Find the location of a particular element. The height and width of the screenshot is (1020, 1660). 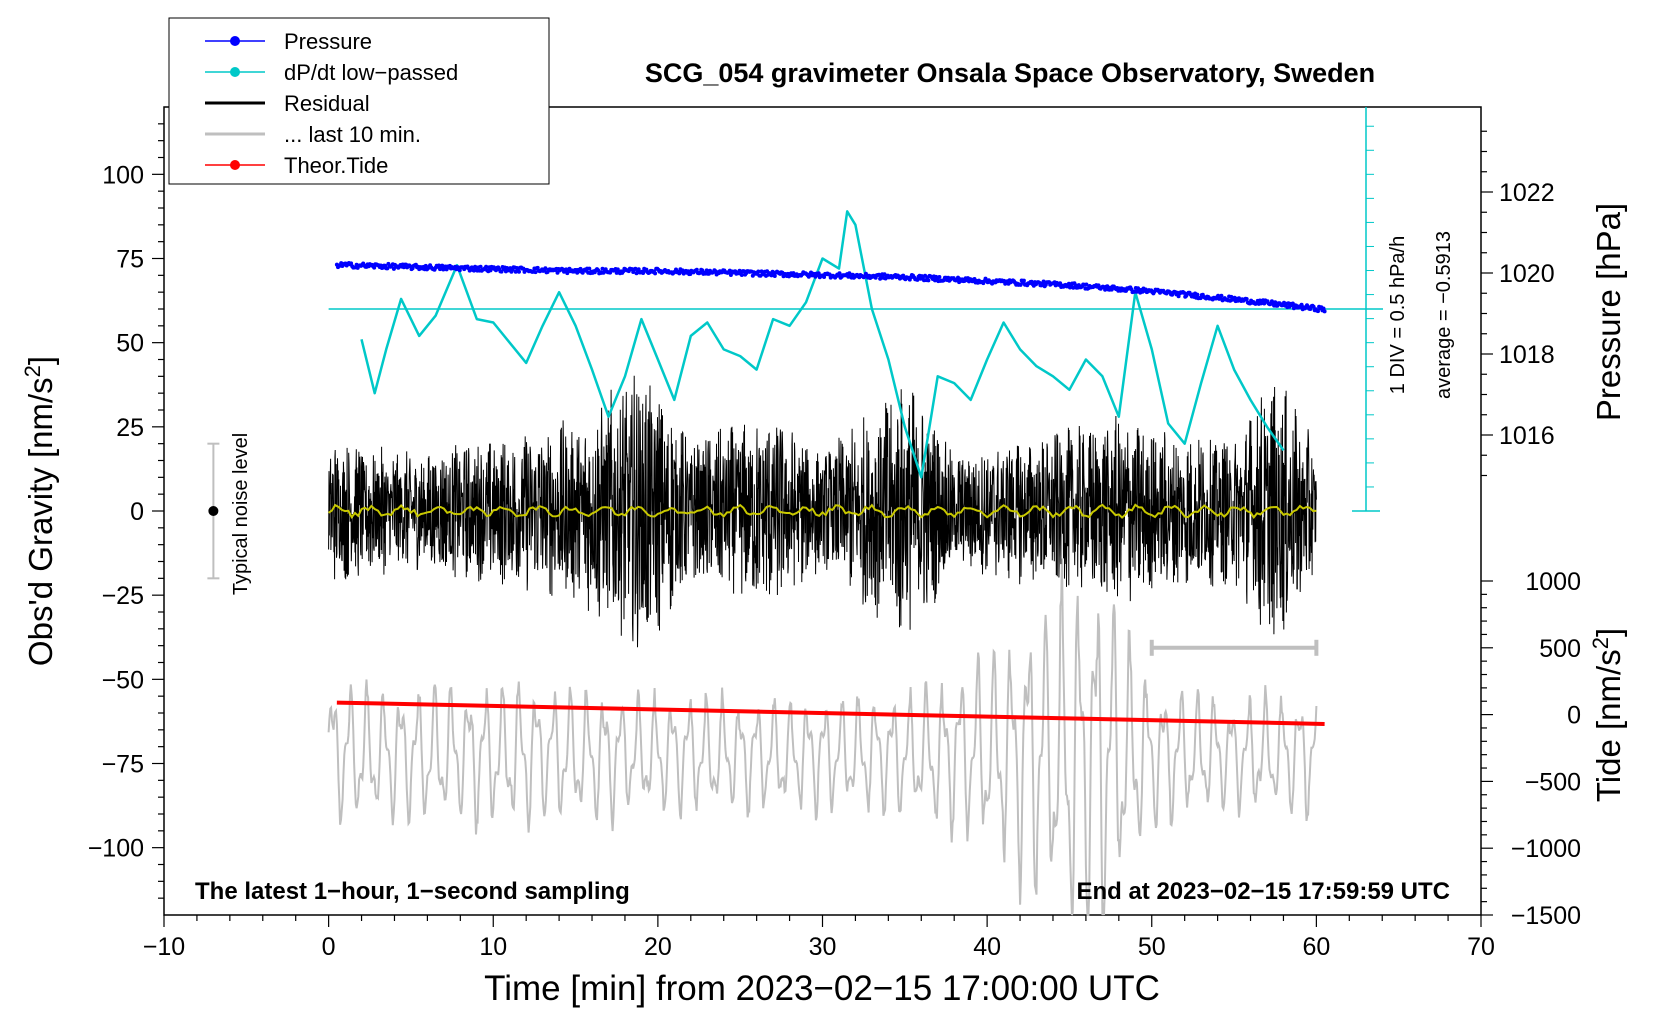

tide-tick-label: −500 is located at coordinates (1553, 782).